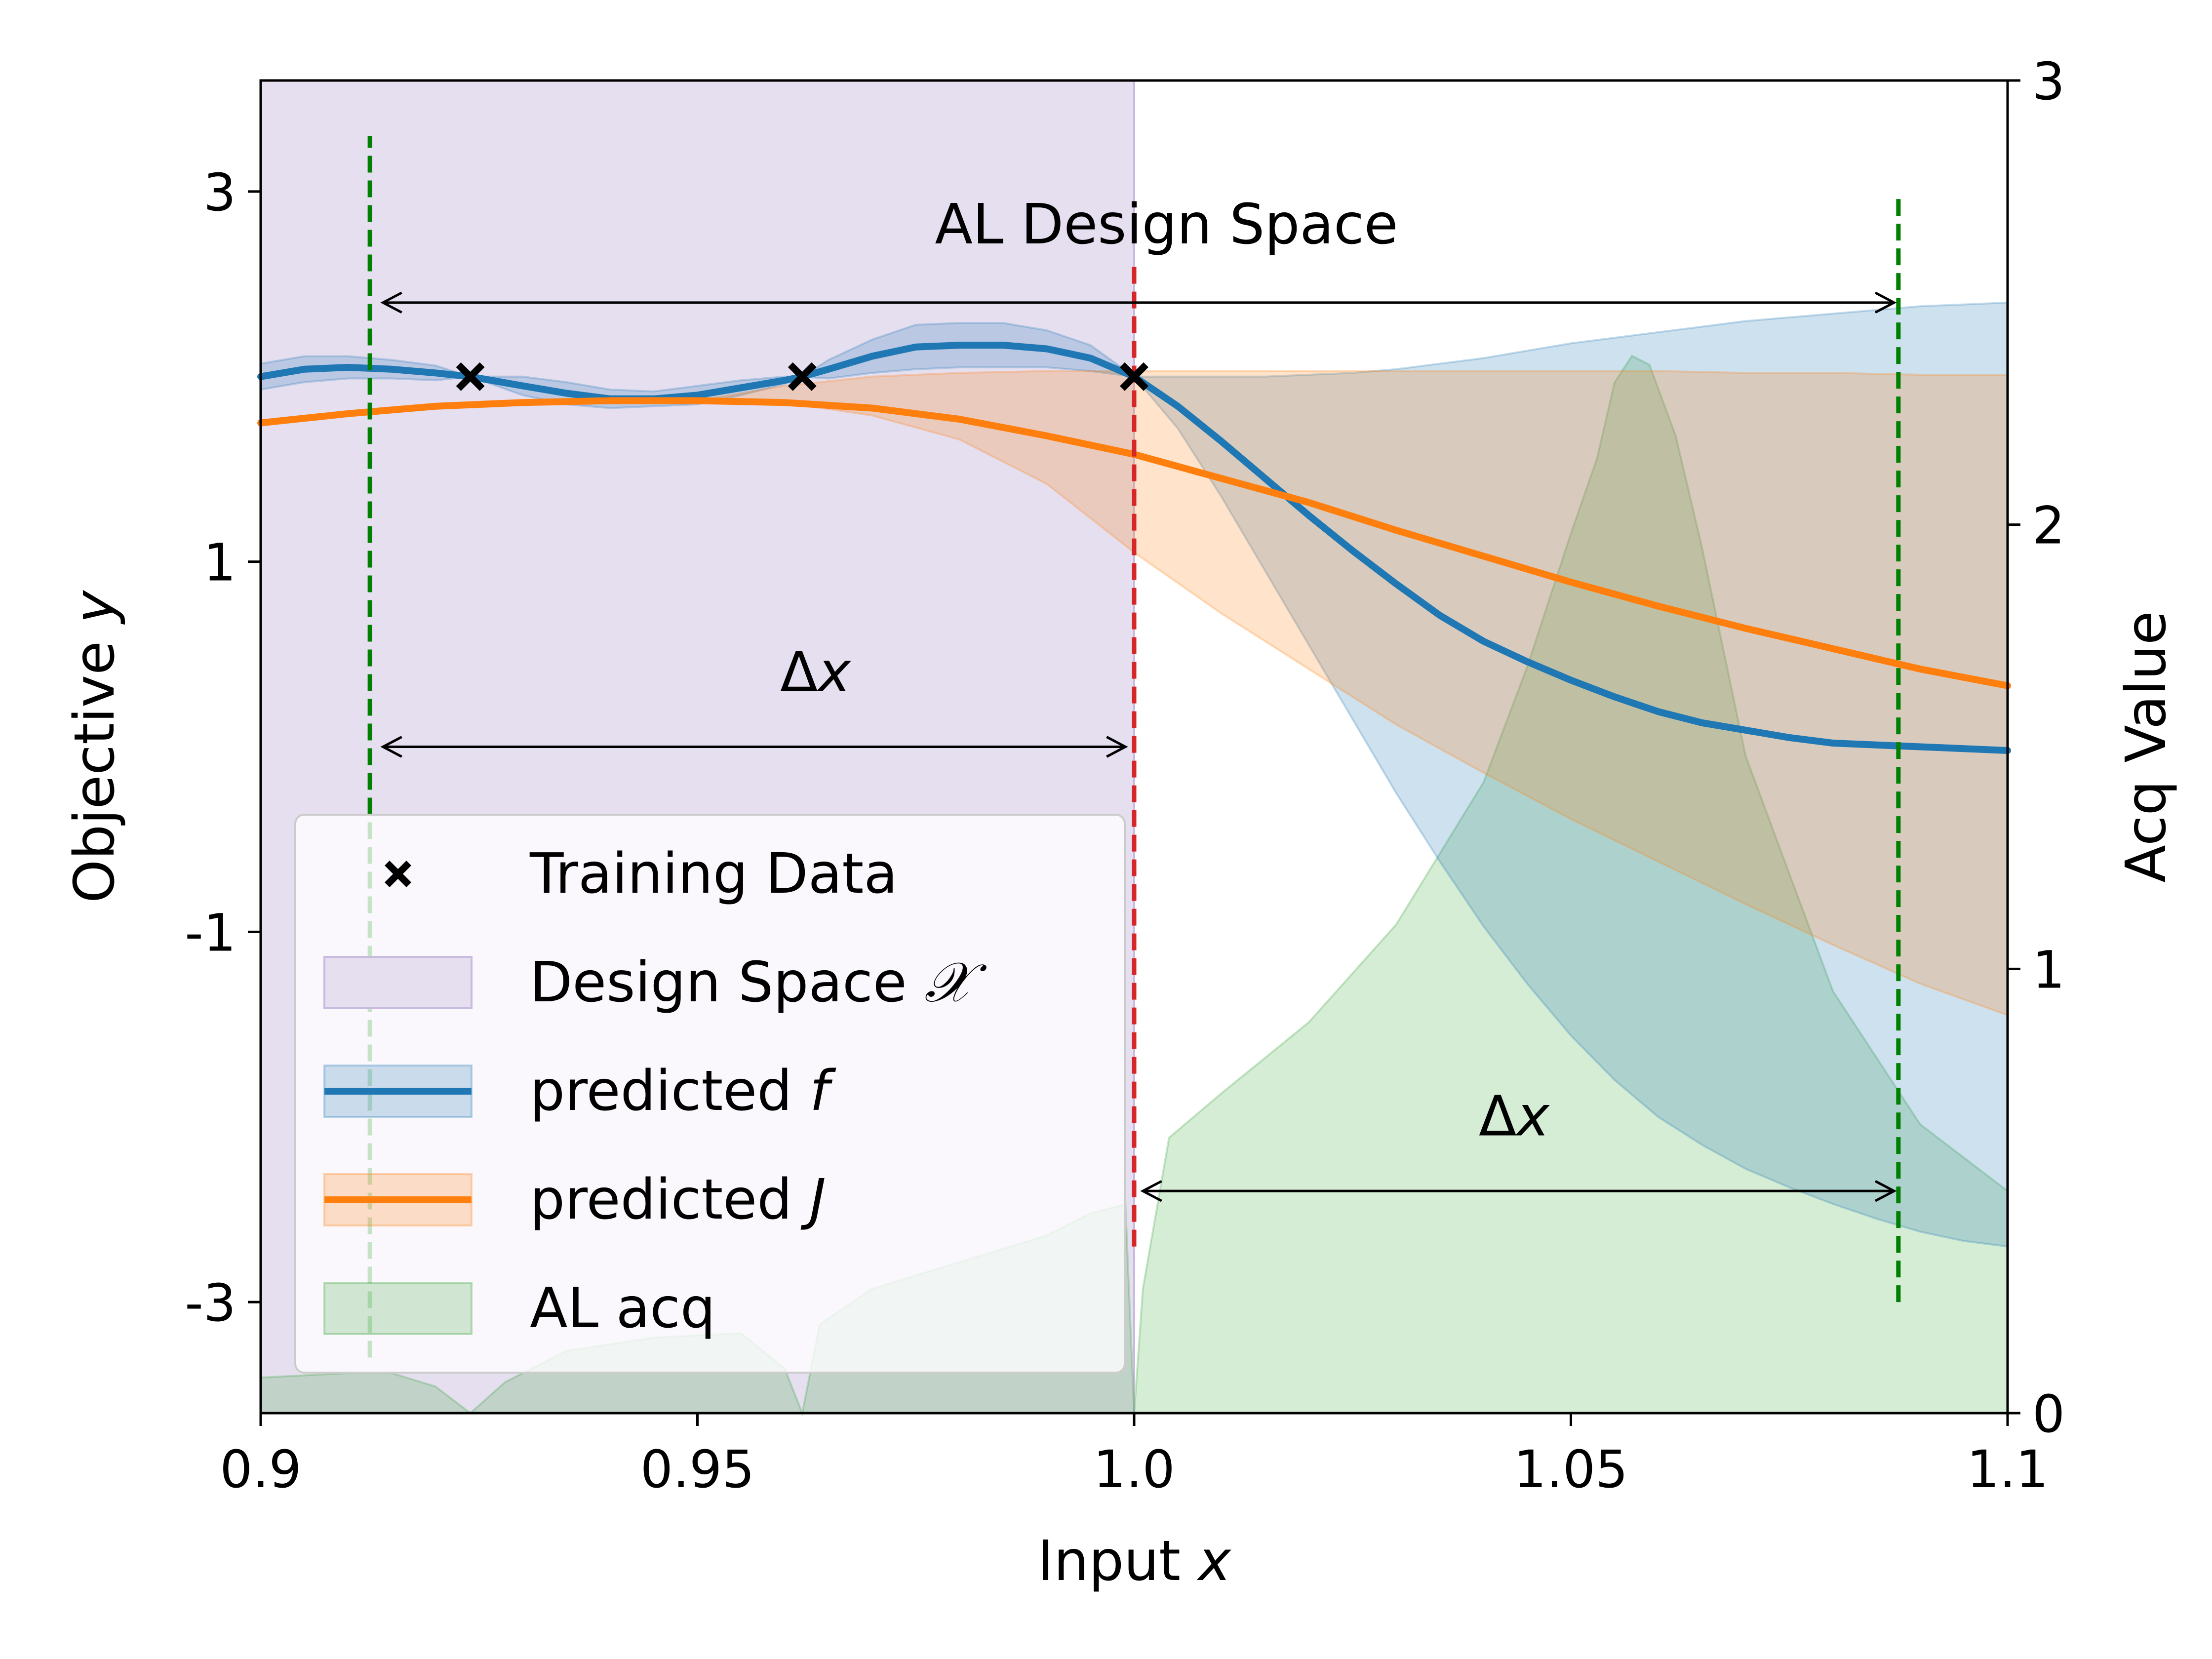 Image resolution: width=2212 pixels, height=1659 pixels. What do you see at coordinates (2048, 1414) in the screenshot?
I see `y2-tick-label: 0` at bounding box center [2048, 1414].